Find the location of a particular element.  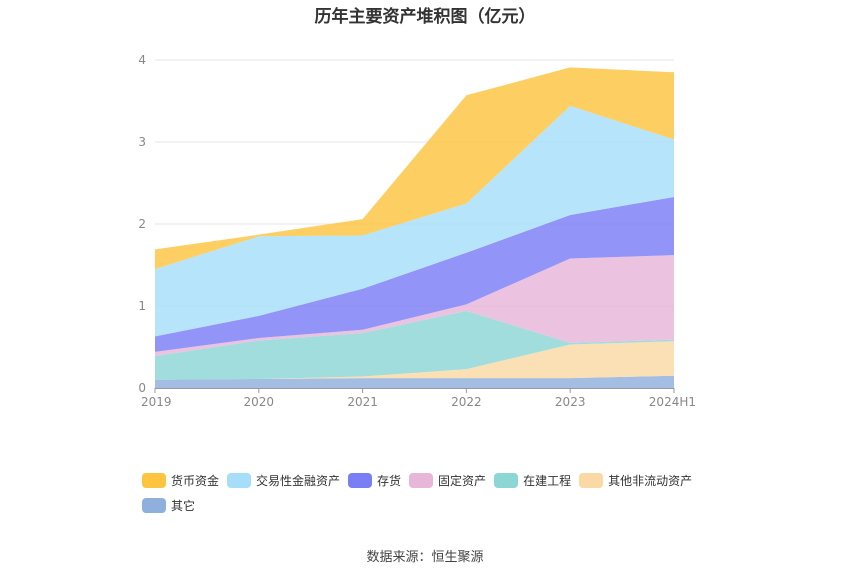

y-tick-label: 2 is located at coordinates (142, 224).